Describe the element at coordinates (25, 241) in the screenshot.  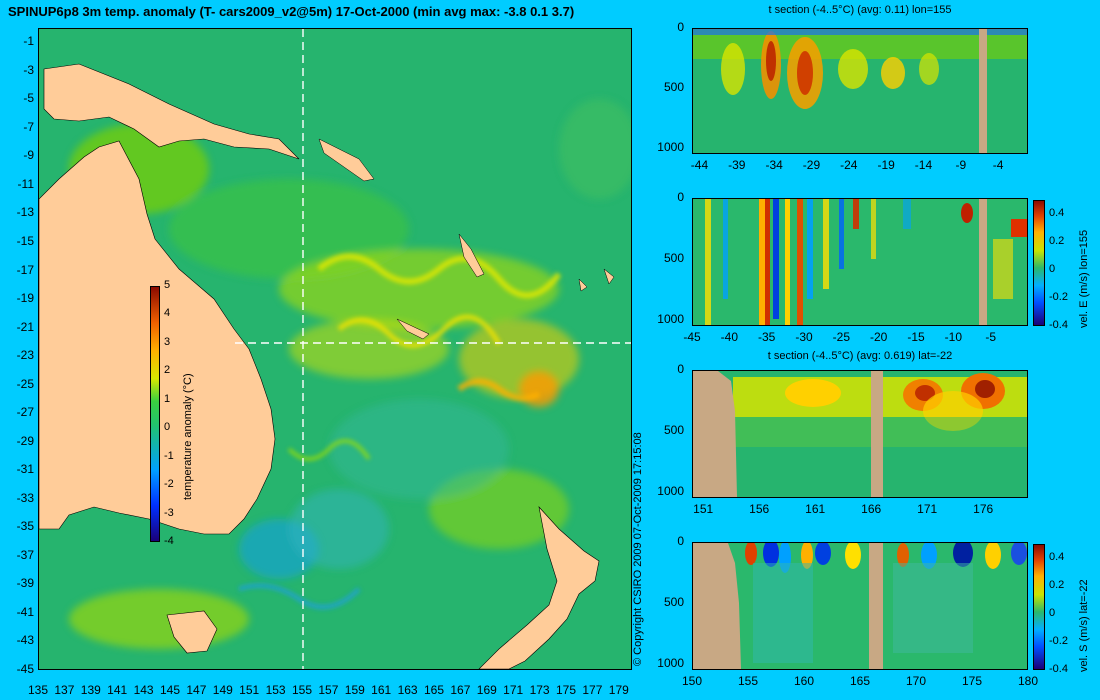
I see `map-y-tick: -15` at that location.